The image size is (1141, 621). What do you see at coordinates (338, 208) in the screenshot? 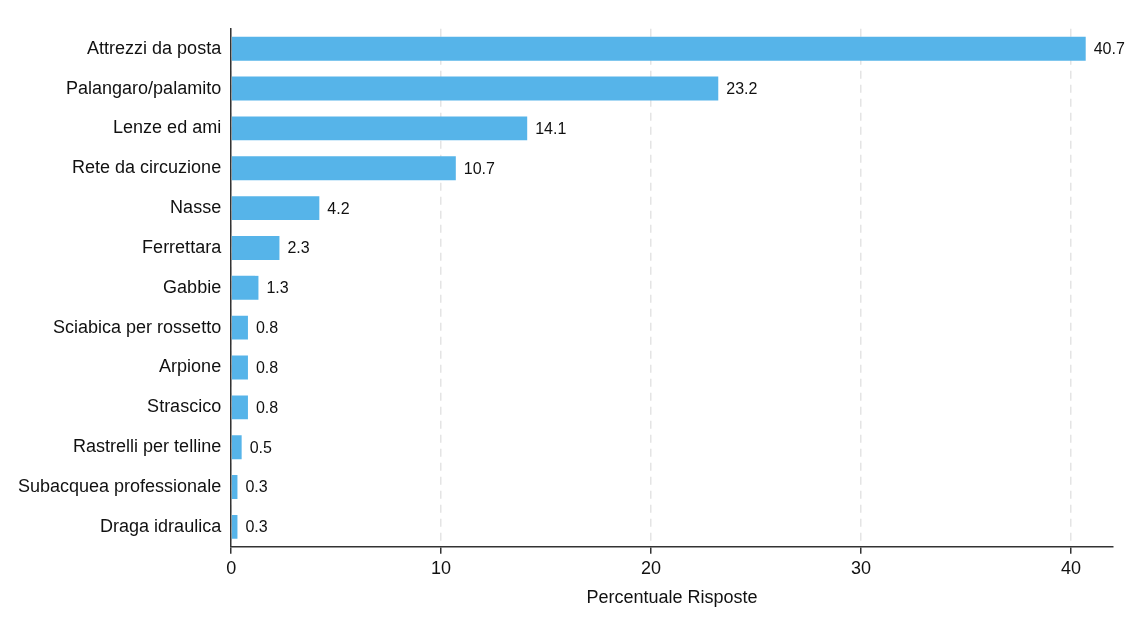
I see `data-label: 4.2` at bounding box center [338, 208].